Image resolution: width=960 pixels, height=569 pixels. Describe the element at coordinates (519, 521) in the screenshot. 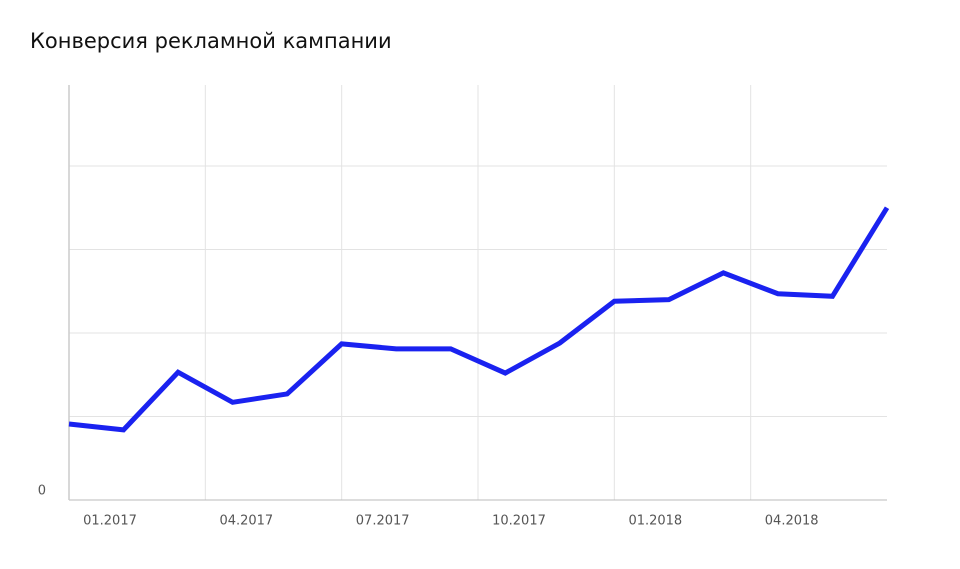

I see `x-tick-label: 10.2017` at that location.